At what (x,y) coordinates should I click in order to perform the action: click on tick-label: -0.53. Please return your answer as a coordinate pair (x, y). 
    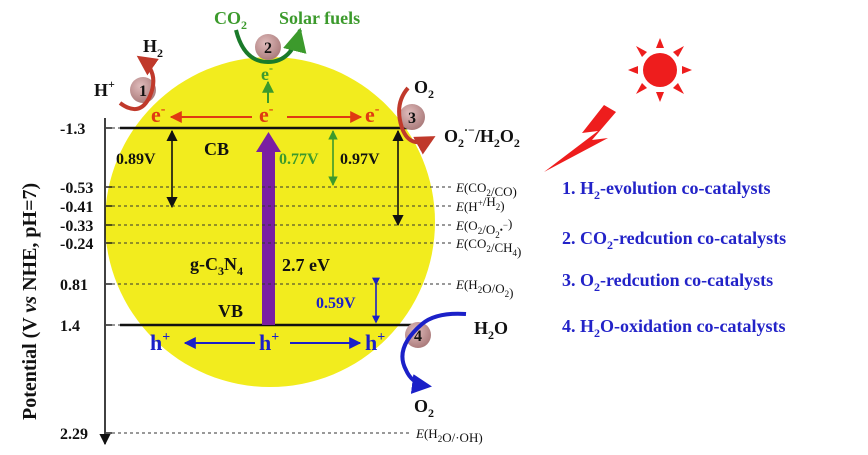
    Looking at the image, I should click on (76, 188).